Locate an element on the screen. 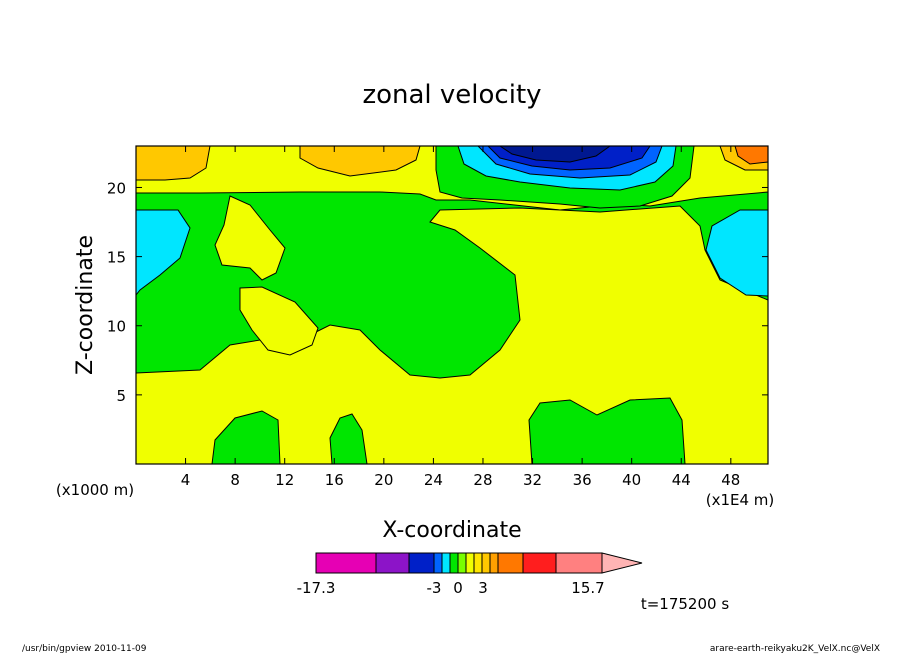  x-tick-label: 20 is located at coordinates (383, 480).